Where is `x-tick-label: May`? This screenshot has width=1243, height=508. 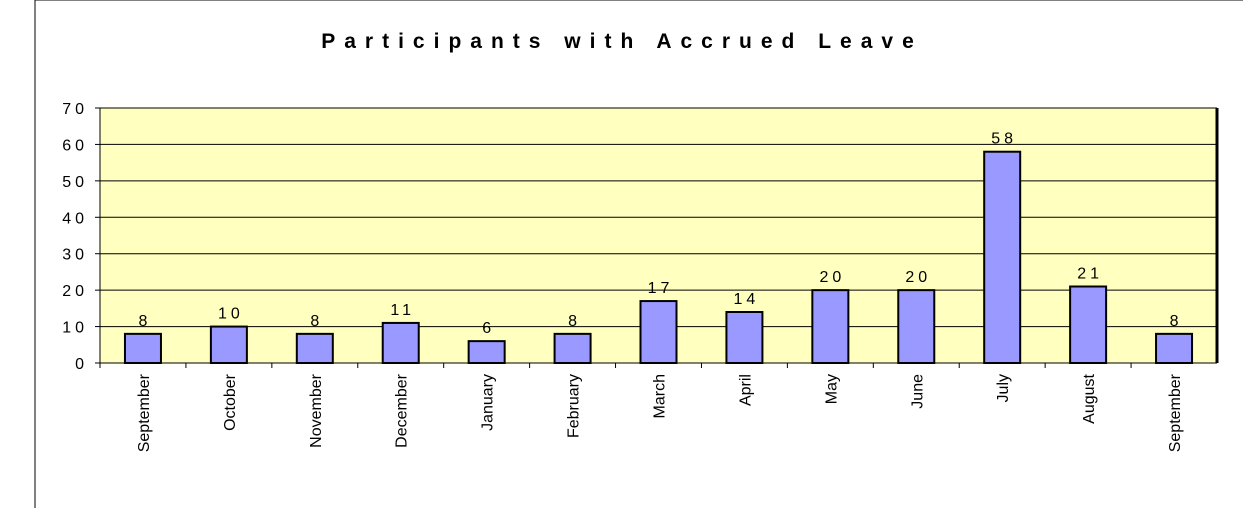 x-tick-label: May is located at coordinates (831, 389).